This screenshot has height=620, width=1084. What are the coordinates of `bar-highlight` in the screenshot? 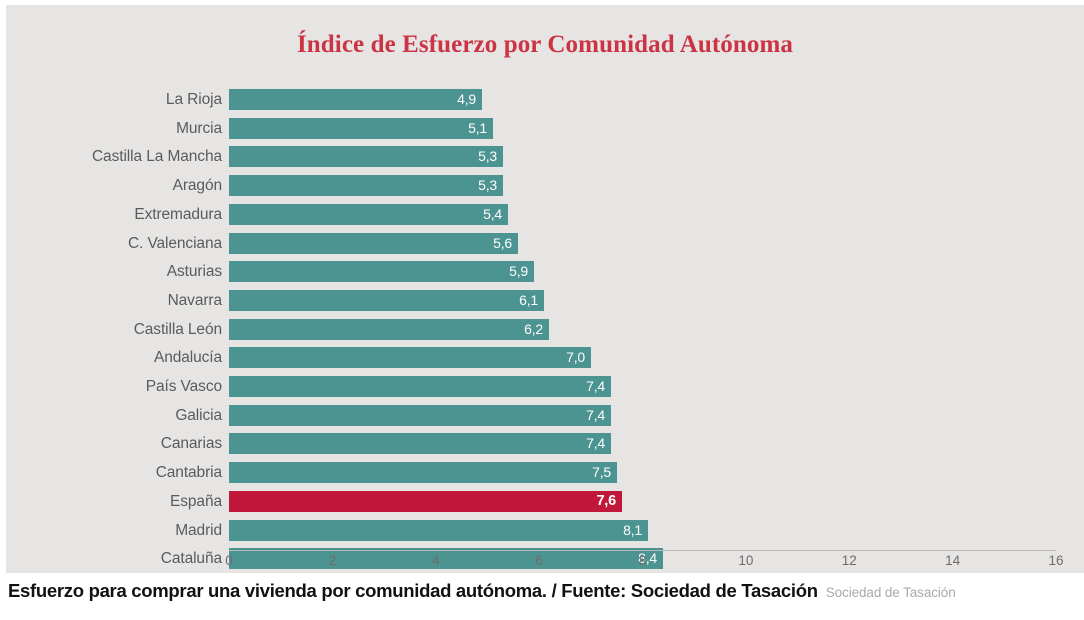 It's located at (425, 501).